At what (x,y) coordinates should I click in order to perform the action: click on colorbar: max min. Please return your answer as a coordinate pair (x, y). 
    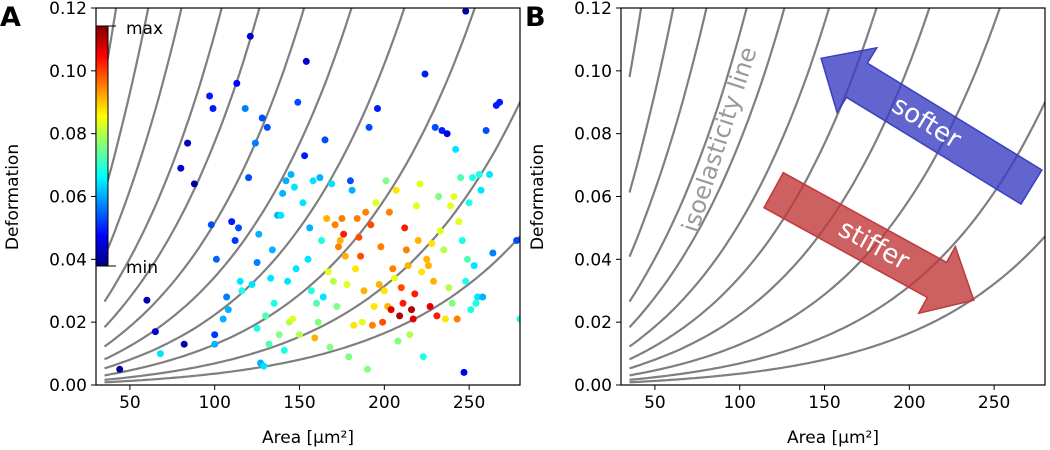
    Looking at the image, I should click on (129, 148).